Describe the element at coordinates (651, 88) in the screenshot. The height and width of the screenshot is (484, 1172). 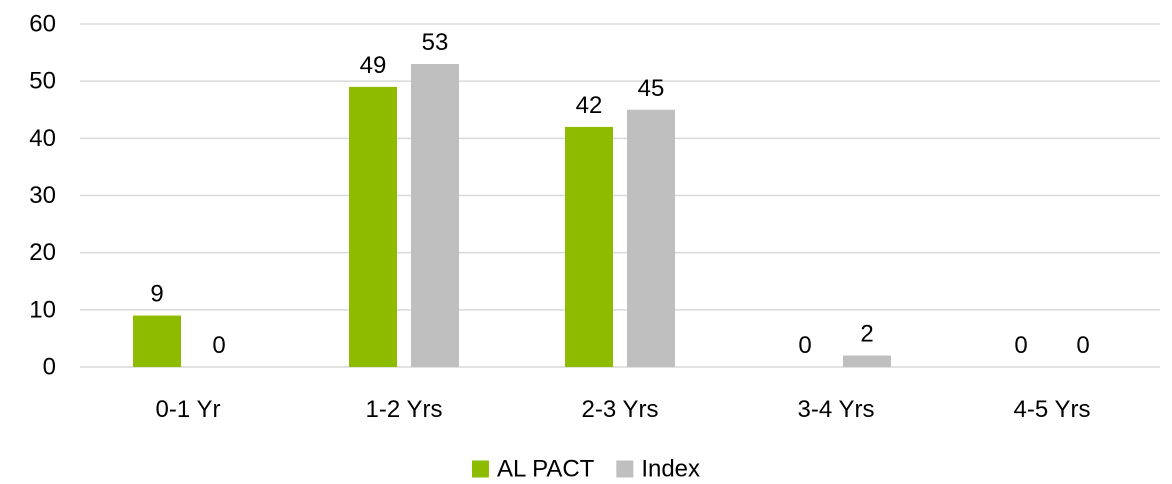
I see `data-label: 45` at that location.